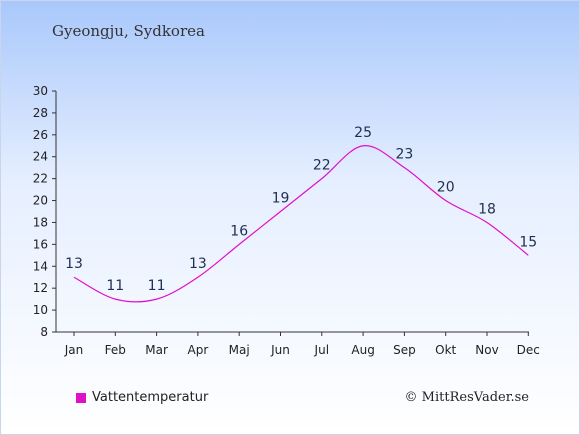 The height and width of the screenshot is (435, 580). What do you see at coordinates (115, 350) in the screenshot?
I see `x-tick-label: Feb` at bounding box center [115, 350].